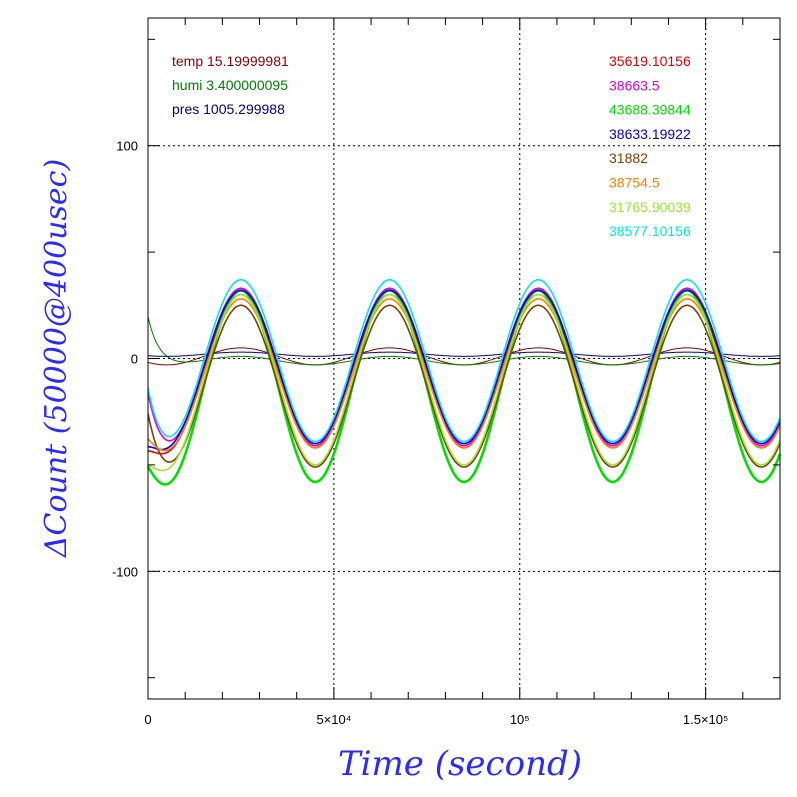 The height and width of the screenshot is (797, 797). I want to click on legend-right-item-1: 38663.5, so click(634, 85).